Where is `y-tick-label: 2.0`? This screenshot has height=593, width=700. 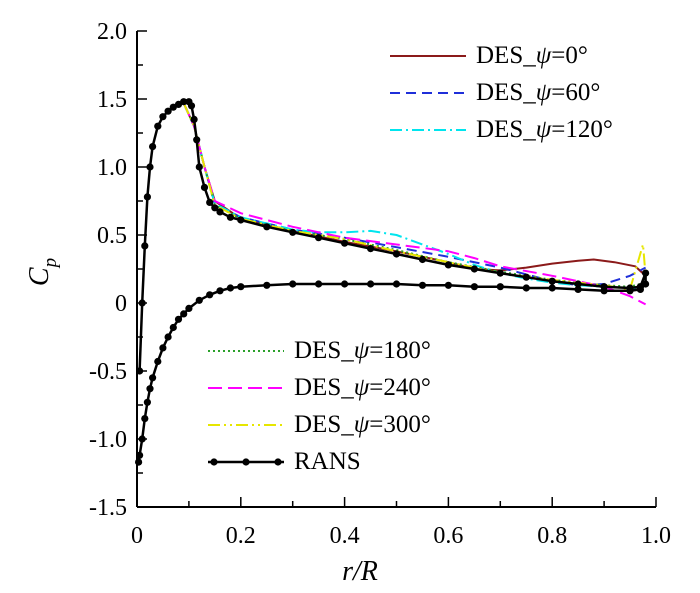 y-tick-label: 2.0 is located at coordinates (112, 32).